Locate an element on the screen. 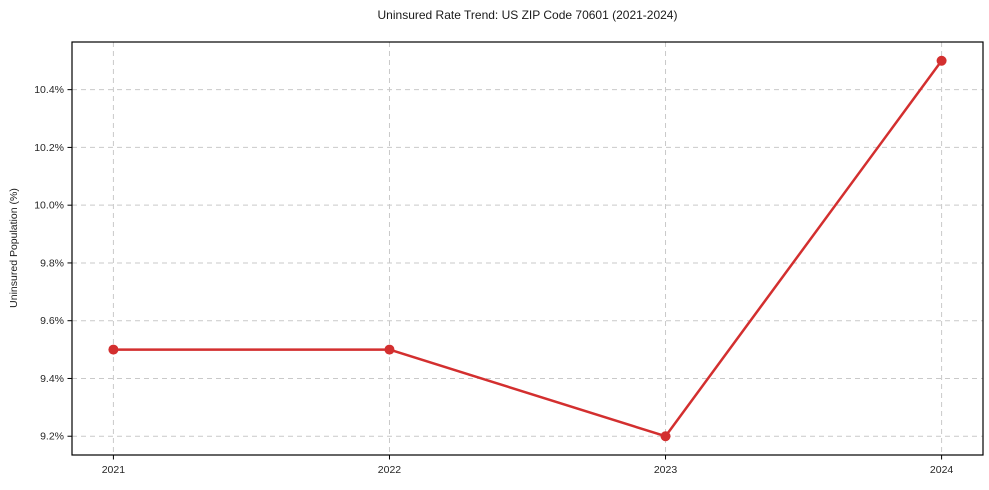  y-tick-label: 10.2% is located at coordinates (49, 148).